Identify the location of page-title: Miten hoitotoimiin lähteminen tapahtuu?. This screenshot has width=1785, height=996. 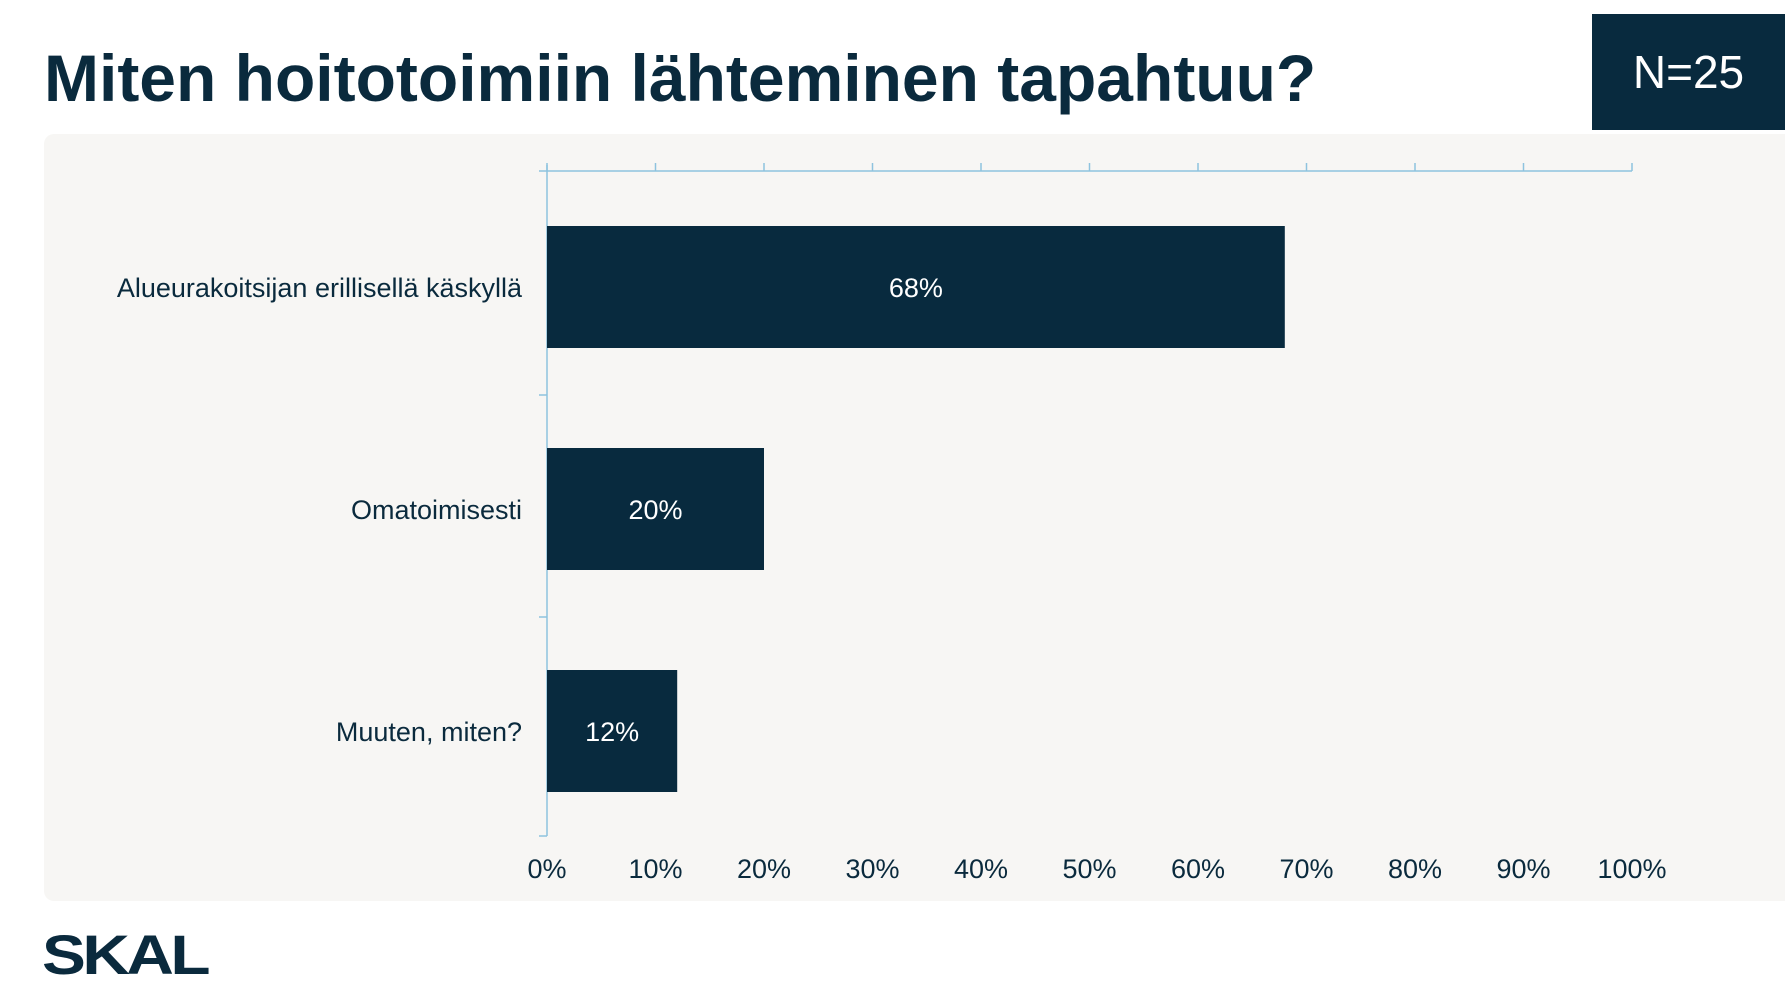
(680, 78).